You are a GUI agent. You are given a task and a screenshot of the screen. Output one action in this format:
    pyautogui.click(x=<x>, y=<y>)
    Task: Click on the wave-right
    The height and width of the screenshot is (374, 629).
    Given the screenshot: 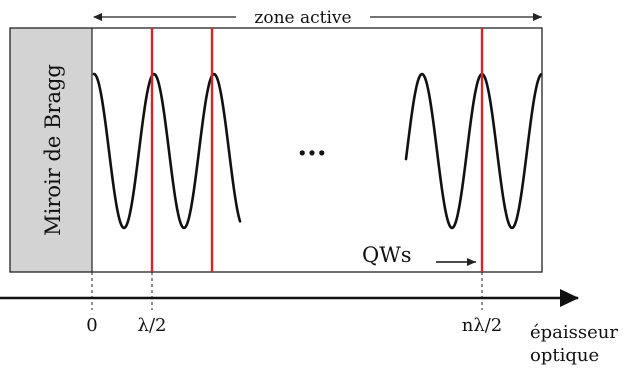 What is the action you would take?
    pyautogui.click(x=473, y=151)
    